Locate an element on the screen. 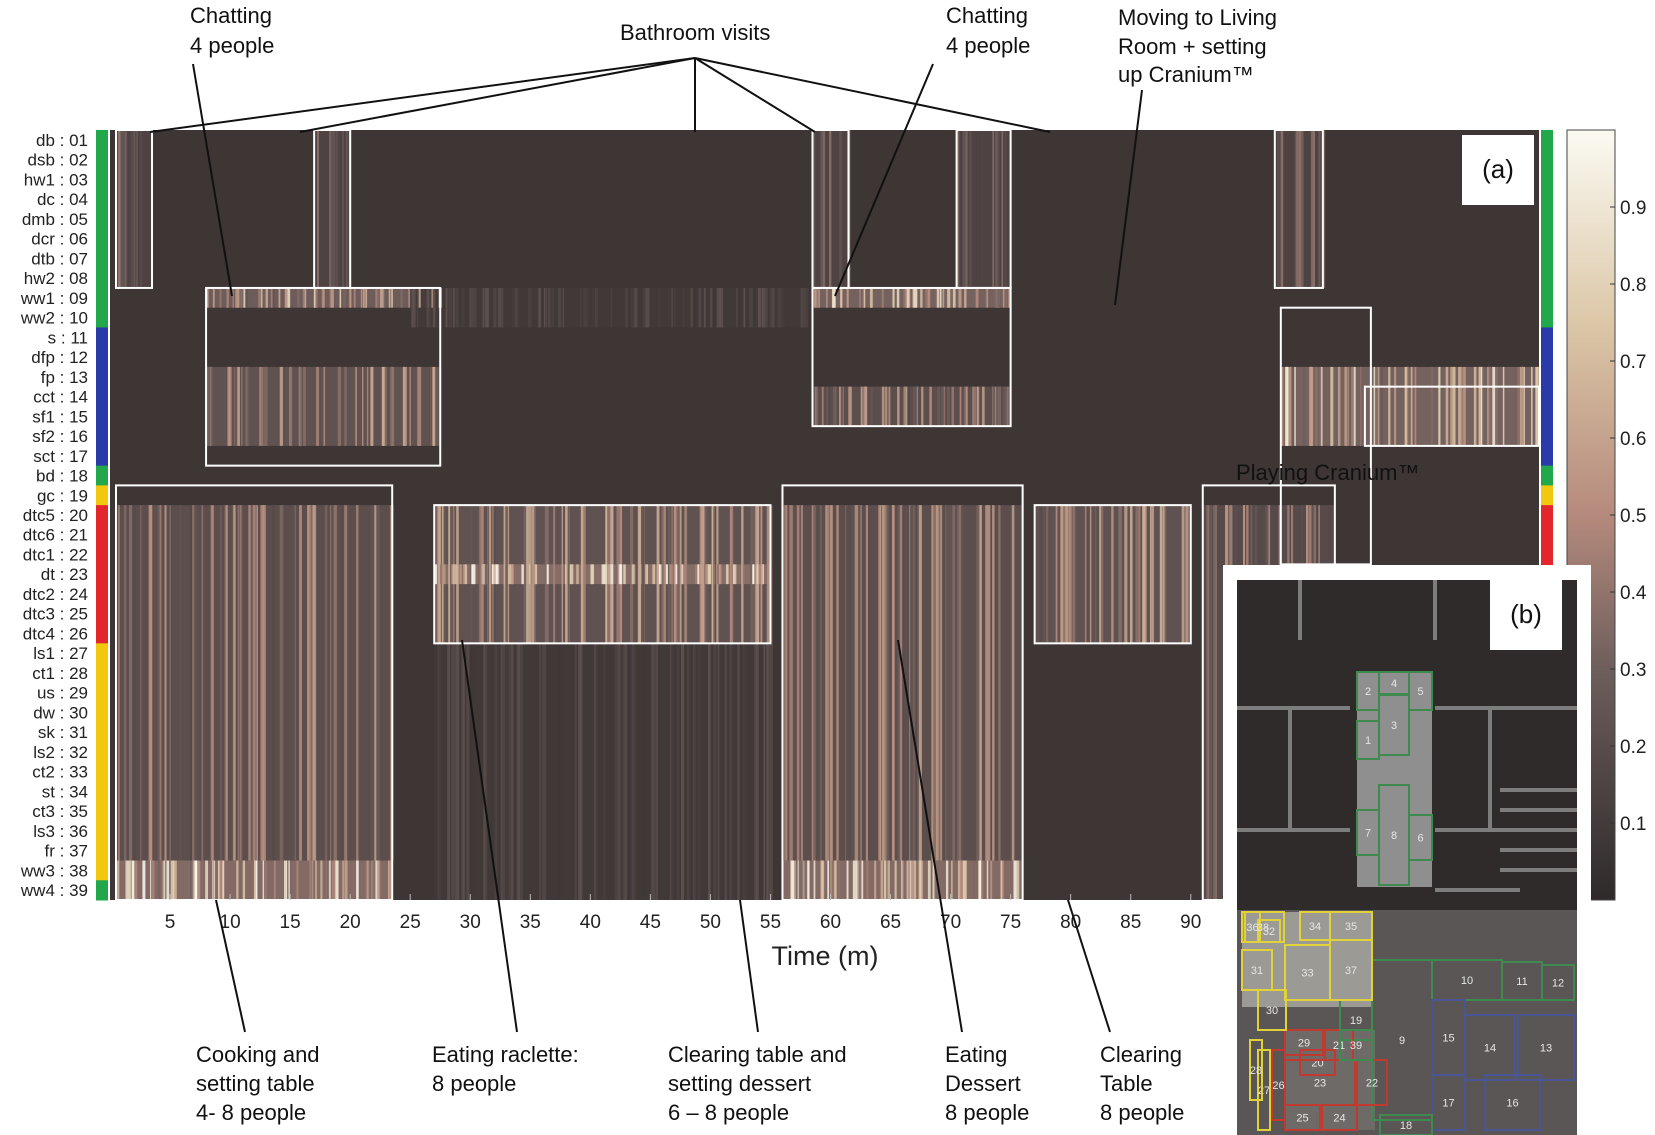 This screenshot has width=1655, height=1135. floorplan-zone-label: 30 is located at coordinates (1272, 1011).